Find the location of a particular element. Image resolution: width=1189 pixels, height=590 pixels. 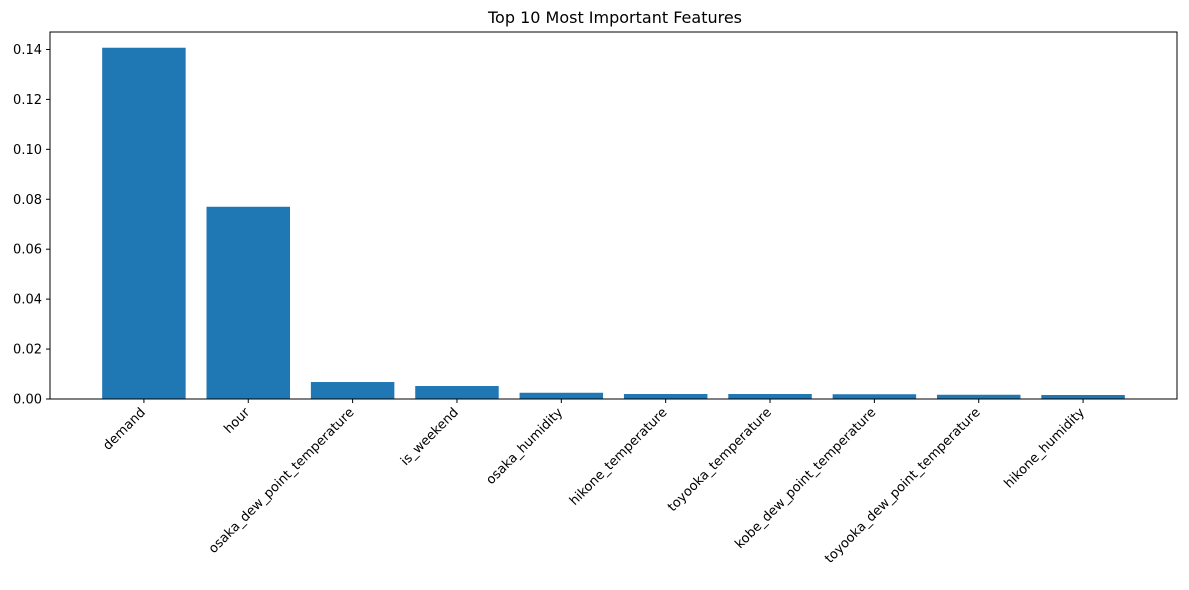

bar-osaka_dew_point_temperature is located at coordinates (352, 390).